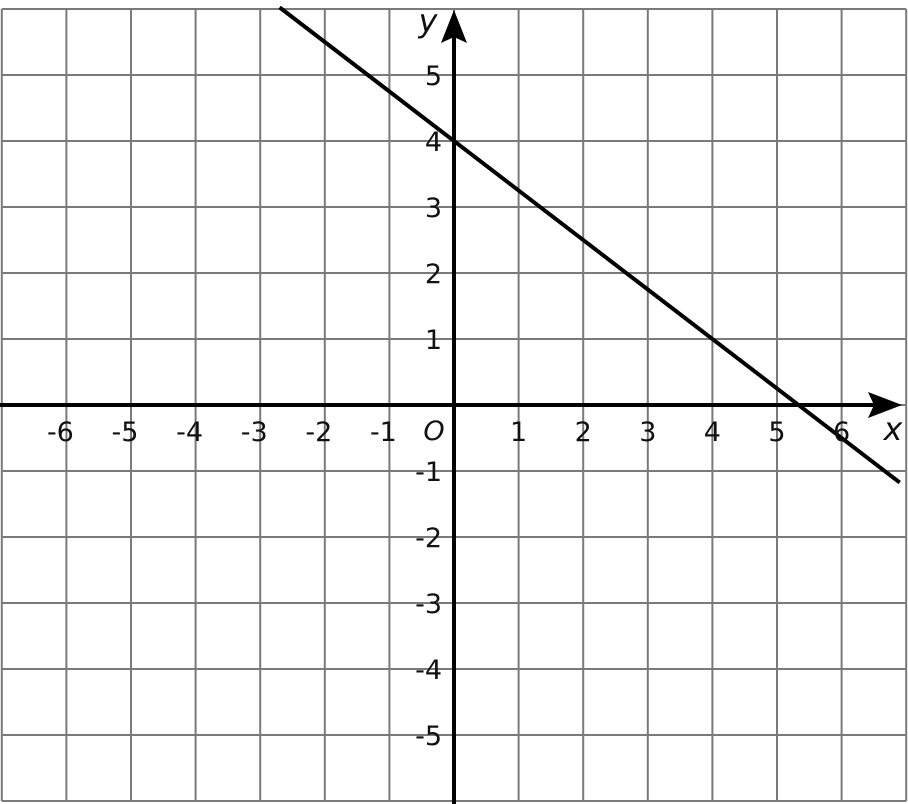  What do you see at coordinates (885, 405) in the screenshot?
I see `x-axis-arrow` at bounding box center [885, 405].